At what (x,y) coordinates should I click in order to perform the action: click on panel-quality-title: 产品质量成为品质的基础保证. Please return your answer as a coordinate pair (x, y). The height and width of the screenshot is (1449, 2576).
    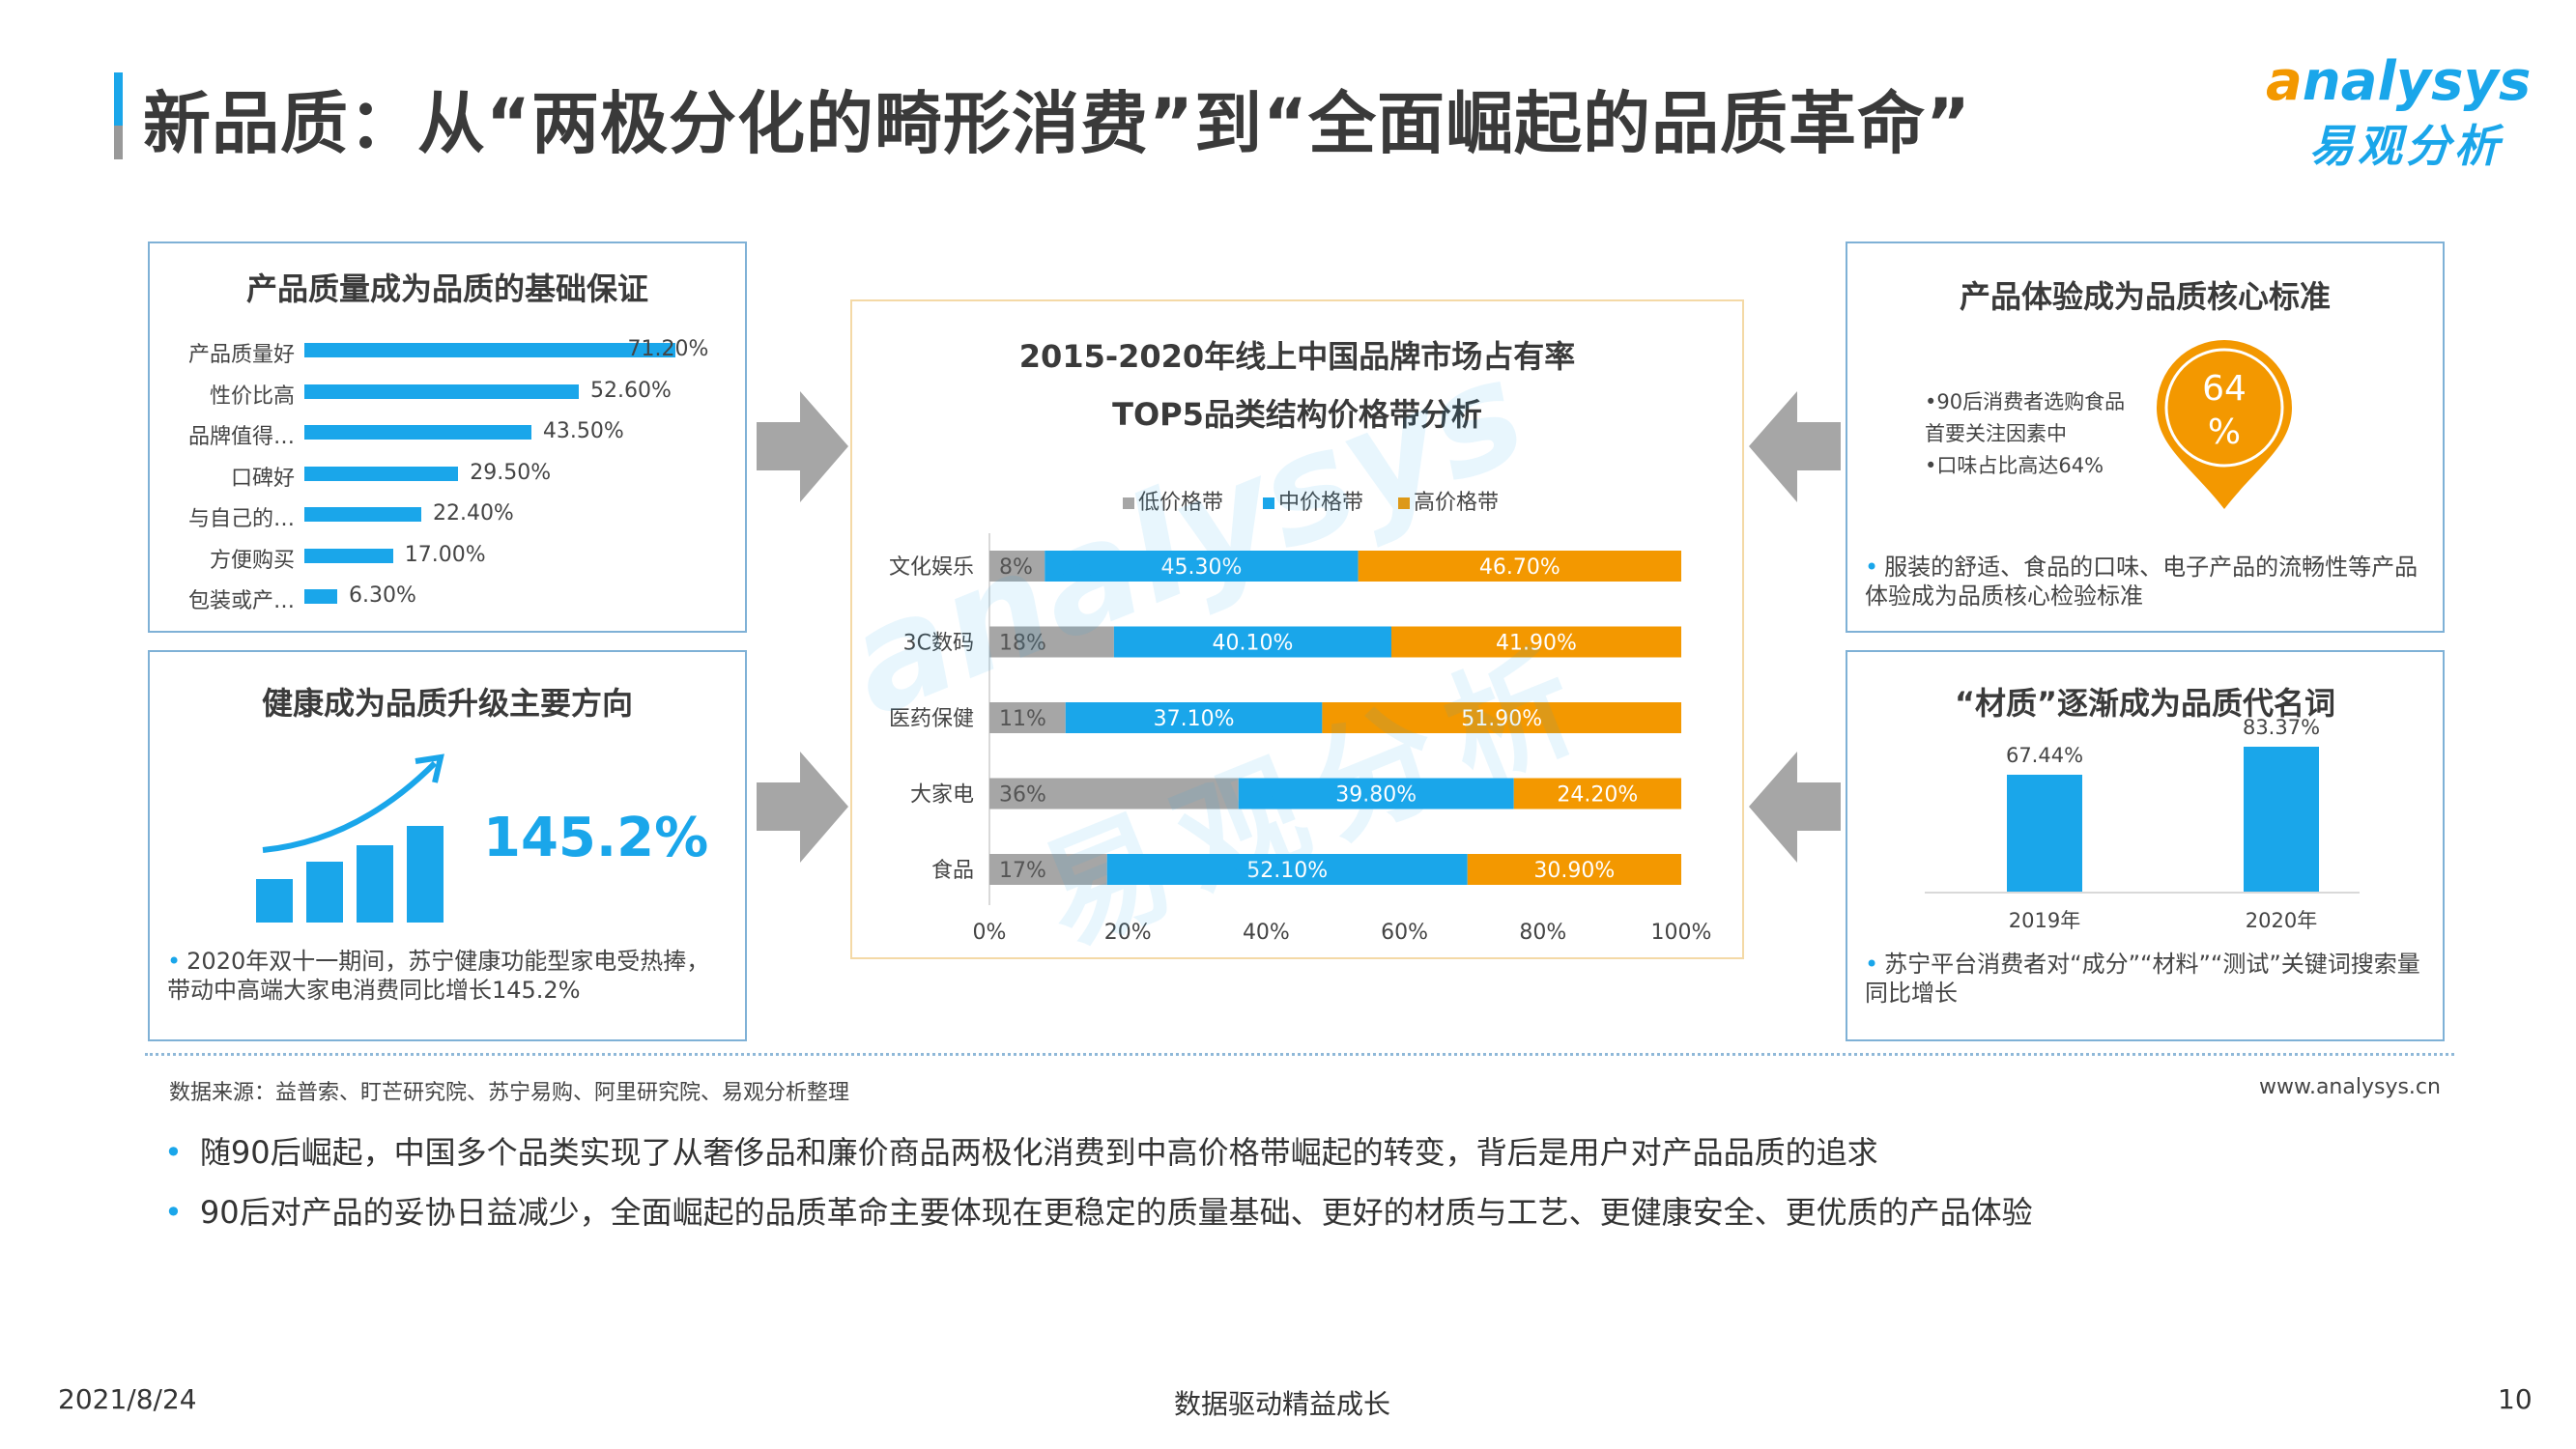
    Looking at the image, I should click on (447, 288).